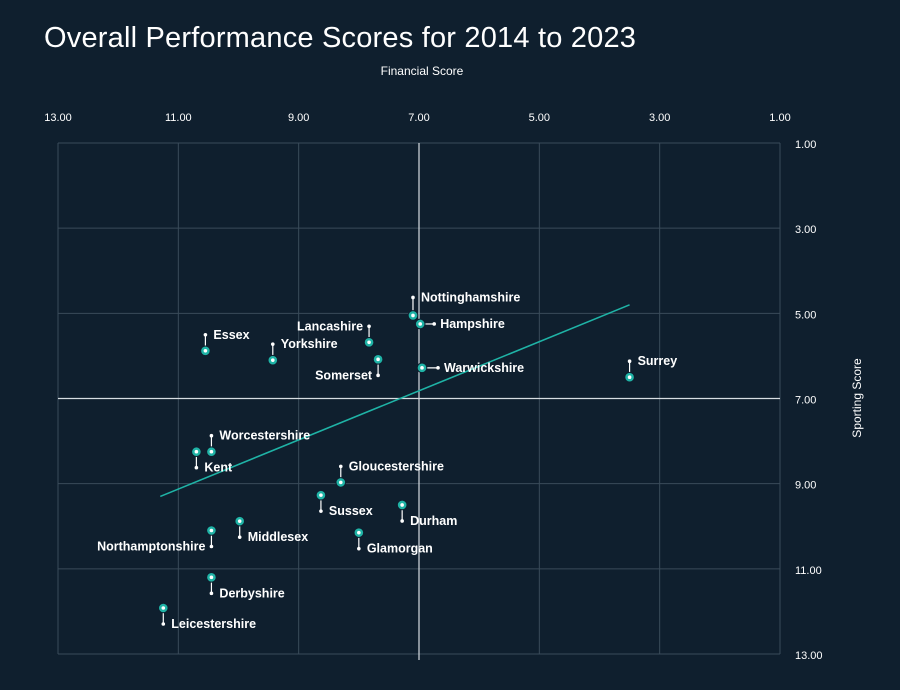 Image resolution: width=900 pixels, height=690 pixels. I want to click on data-point-group: Gloucestershire, so click(389, 473).